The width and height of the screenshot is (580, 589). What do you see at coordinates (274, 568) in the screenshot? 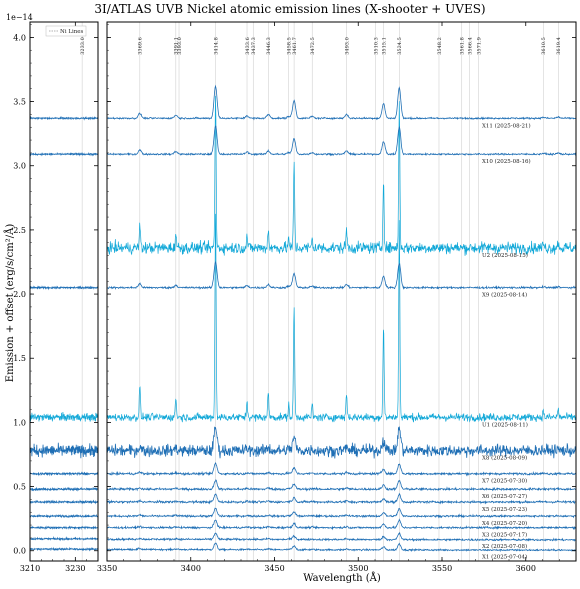
I see `x-tick-label: 3450` at bounding box center [274, 568].